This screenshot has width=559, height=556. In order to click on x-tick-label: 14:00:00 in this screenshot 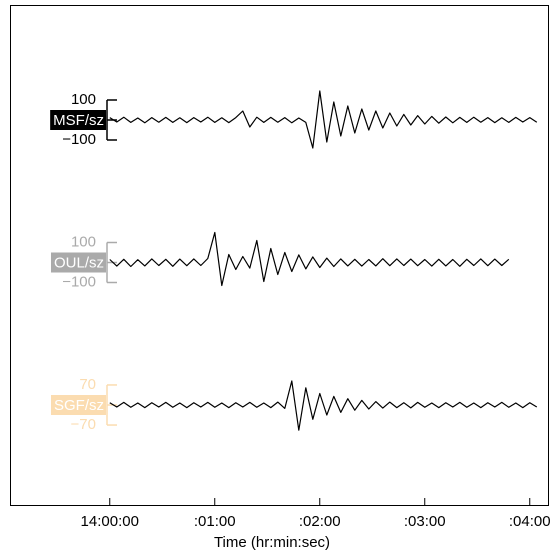, I will do `click(110, 521)`.